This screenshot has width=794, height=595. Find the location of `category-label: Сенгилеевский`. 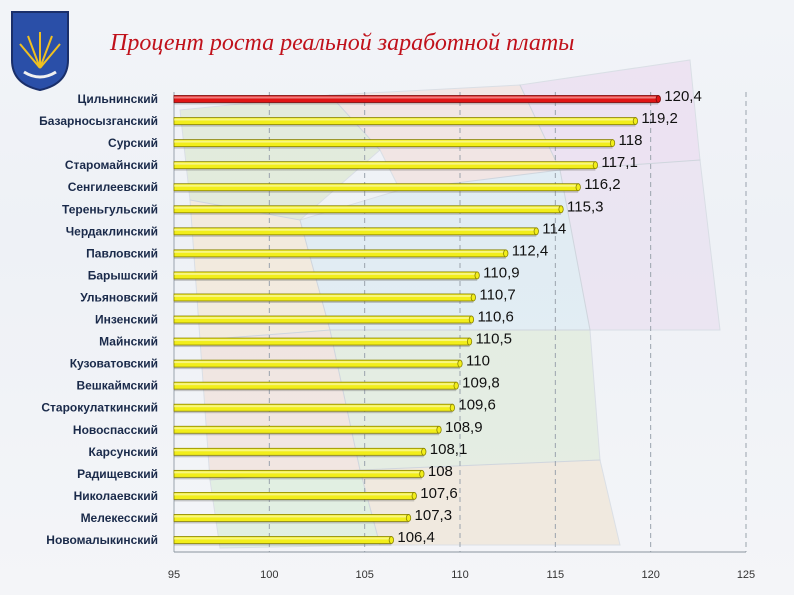

category-label: Сенгилеевский is located at coordinates (113, 187).